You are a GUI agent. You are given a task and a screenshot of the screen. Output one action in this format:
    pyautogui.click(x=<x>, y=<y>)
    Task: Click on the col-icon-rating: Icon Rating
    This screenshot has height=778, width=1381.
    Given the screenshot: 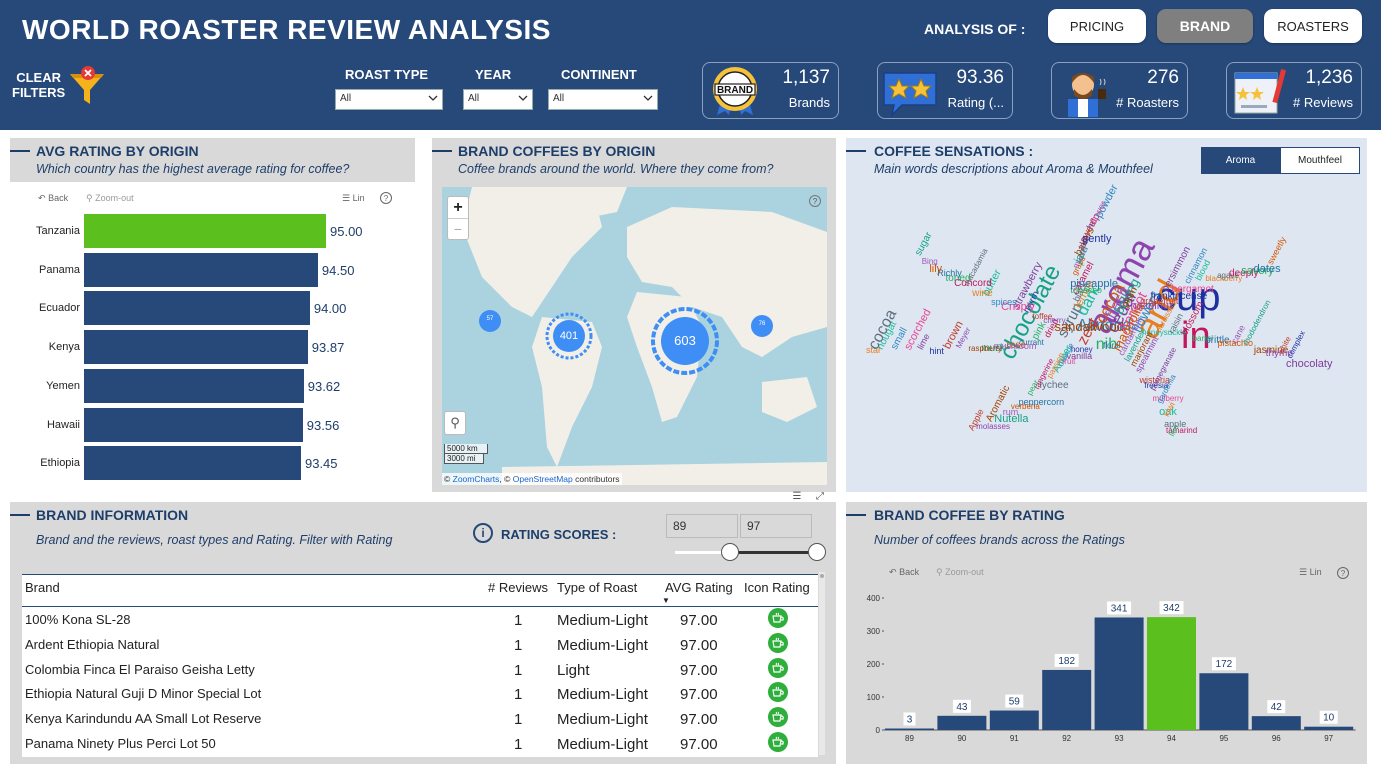 What is the action you would take?
    pyautogui.click(x=777, y=587)
    